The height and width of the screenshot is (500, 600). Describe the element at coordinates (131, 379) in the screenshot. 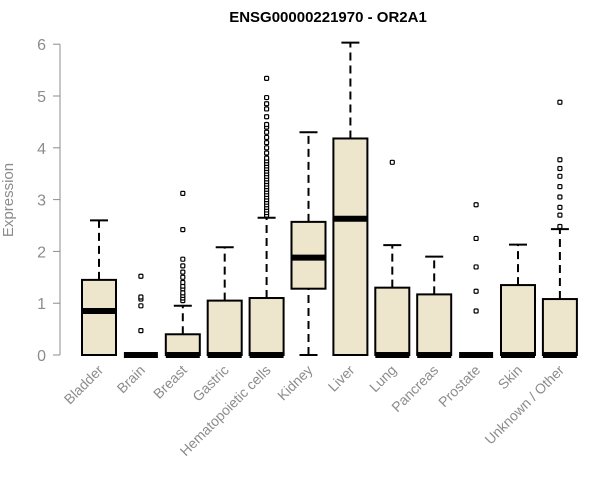

I see `x-tick-label: Brain` at that location.